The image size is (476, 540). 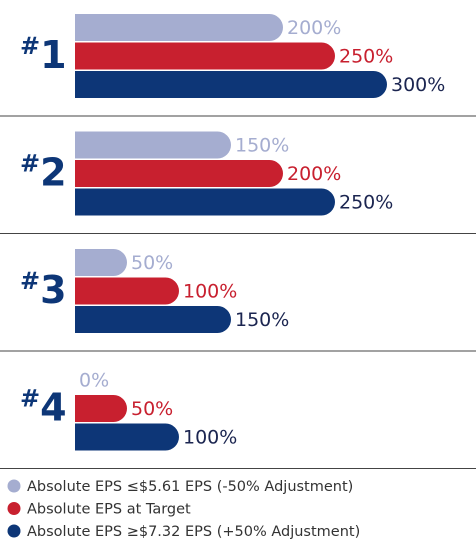 I want to click on value-label: 300%, so click(x=418, y=85).